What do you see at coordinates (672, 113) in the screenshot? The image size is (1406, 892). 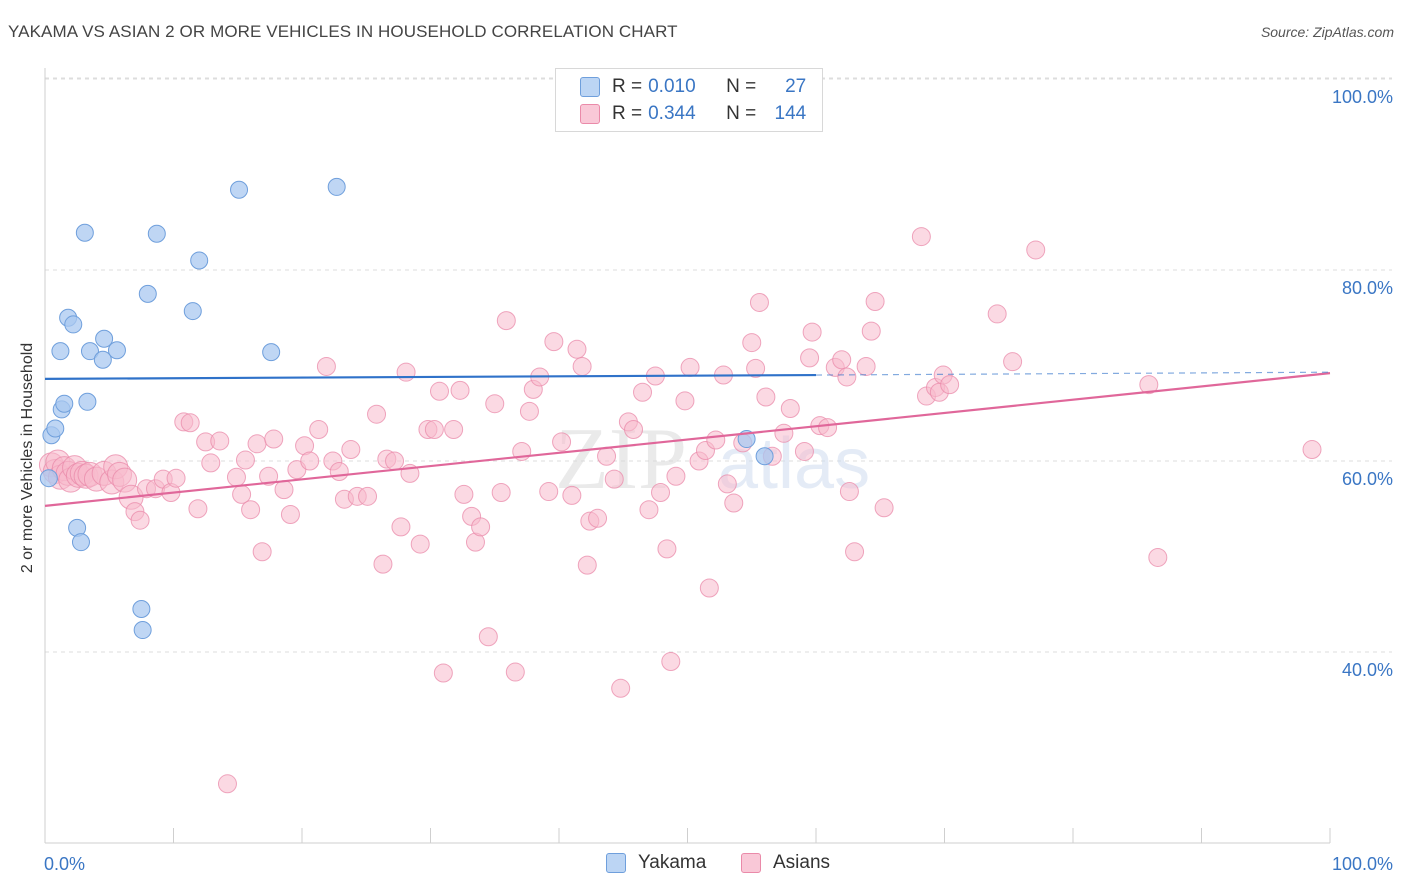 I see `legend-r-value: 0.344` at bounding box center [672, 113].